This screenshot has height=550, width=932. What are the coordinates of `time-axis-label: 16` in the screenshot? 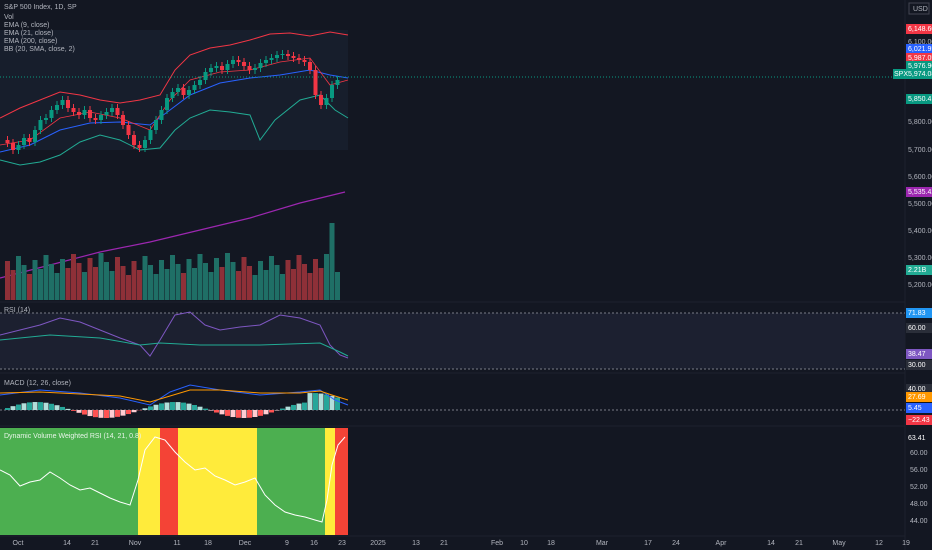 It's located at (314, 543).